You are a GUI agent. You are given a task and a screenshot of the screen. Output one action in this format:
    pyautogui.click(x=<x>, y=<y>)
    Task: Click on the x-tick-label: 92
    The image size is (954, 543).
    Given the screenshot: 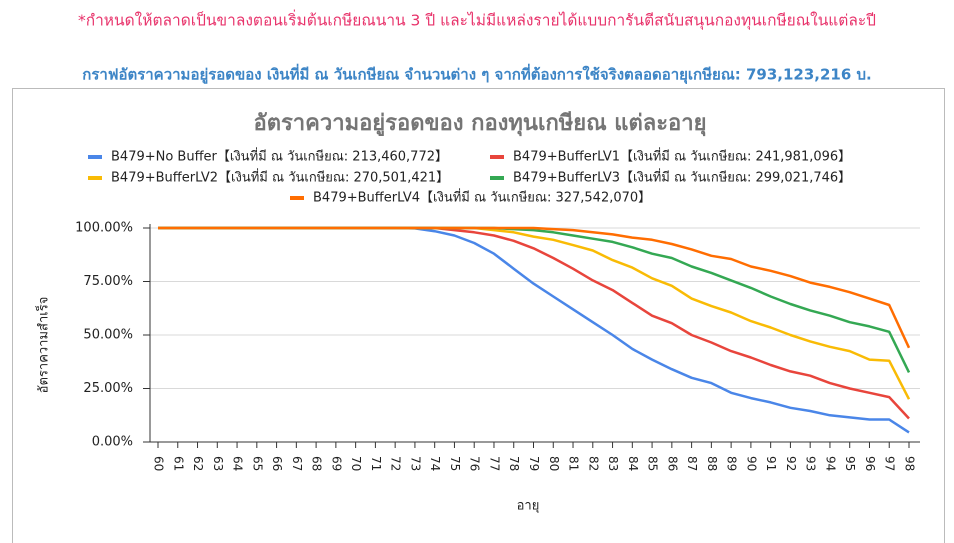 What is the action you would take?
    pyautogui.click(x=791, y=463)
    